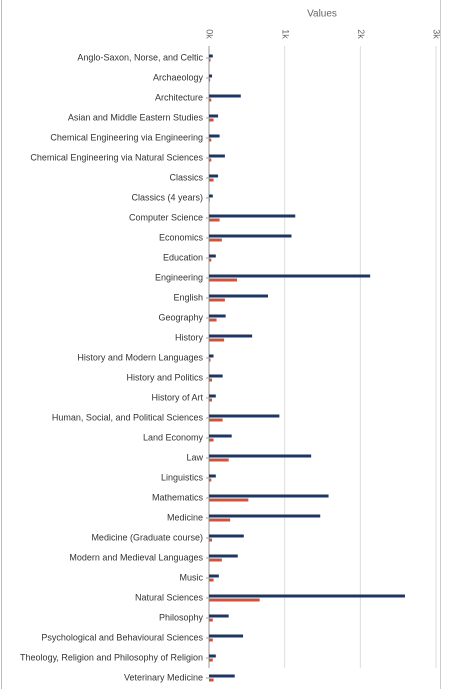  I want to click on category-label: Modern and Medieval Languages, so click(136, 557).